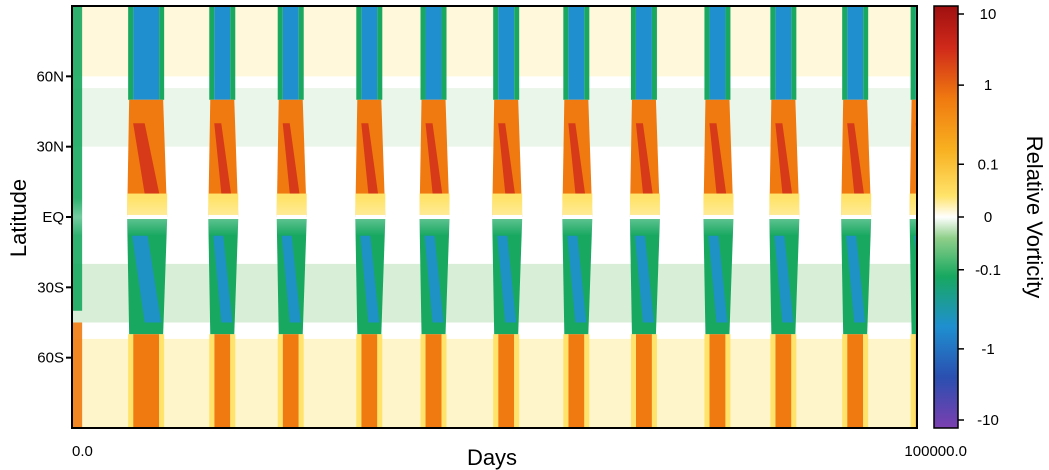  What do you see at coordinates (913, 277) in the screenshot?
I see `burst-south-lobe` at bounding box center [913, 277].